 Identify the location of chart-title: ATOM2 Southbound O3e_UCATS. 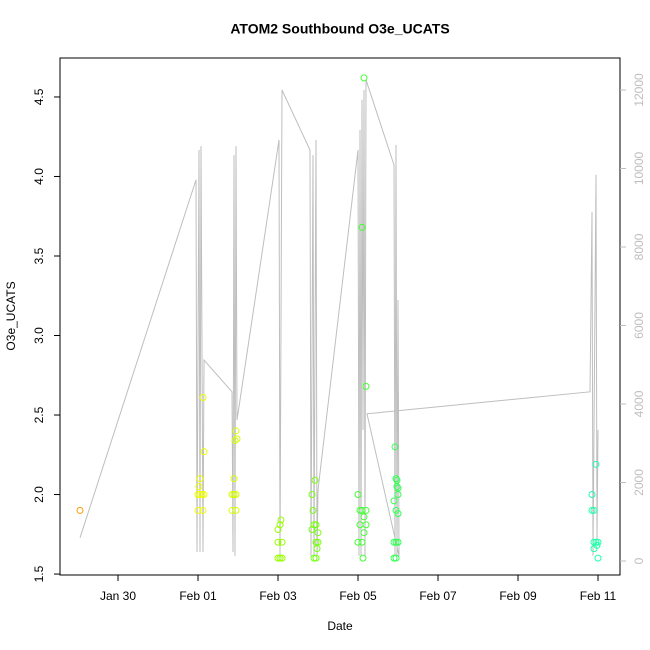
(339, 29).